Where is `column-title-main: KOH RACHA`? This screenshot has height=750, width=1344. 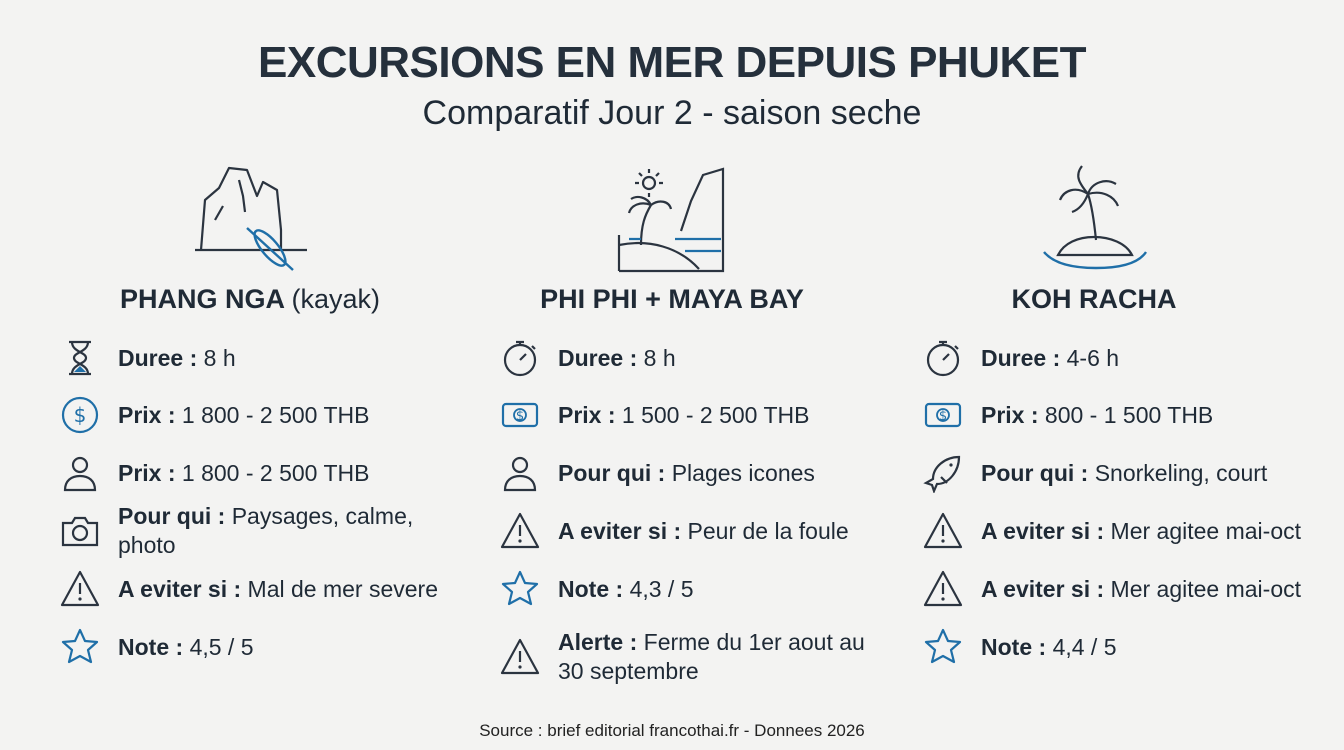 column-title-main: KOH RACHA is located at coordinates (1094, 299).